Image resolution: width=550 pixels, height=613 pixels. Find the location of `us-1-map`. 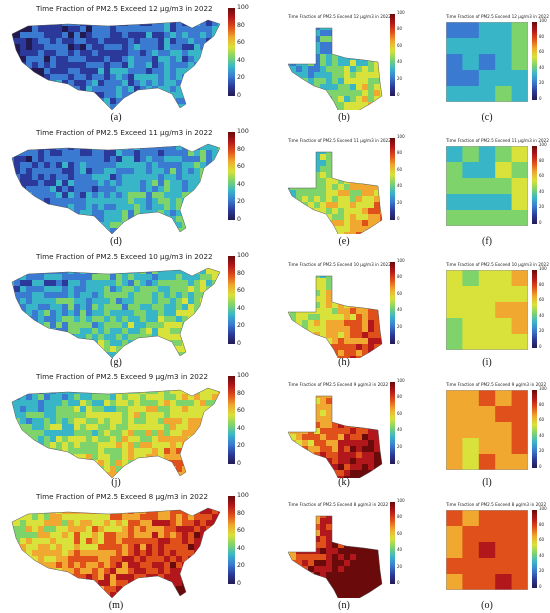

us-1-map is located at coordinates (116, 188).